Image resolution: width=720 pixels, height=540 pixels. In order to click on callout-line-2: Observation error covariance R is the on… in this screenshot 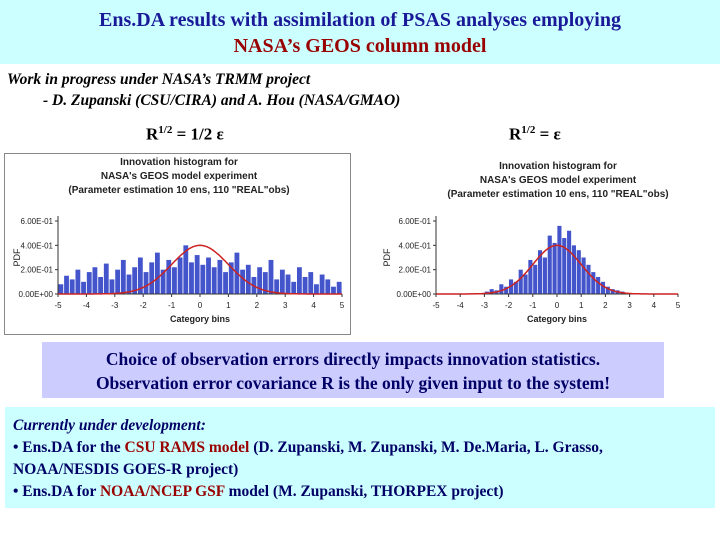, I will do `click(353, 383)`.